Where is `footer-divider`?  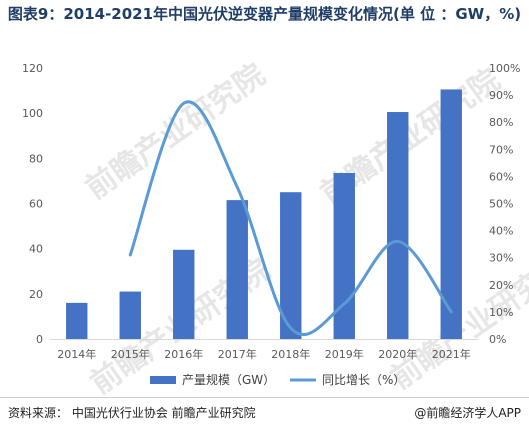
footer-divider is located at coordinates (264, 397).